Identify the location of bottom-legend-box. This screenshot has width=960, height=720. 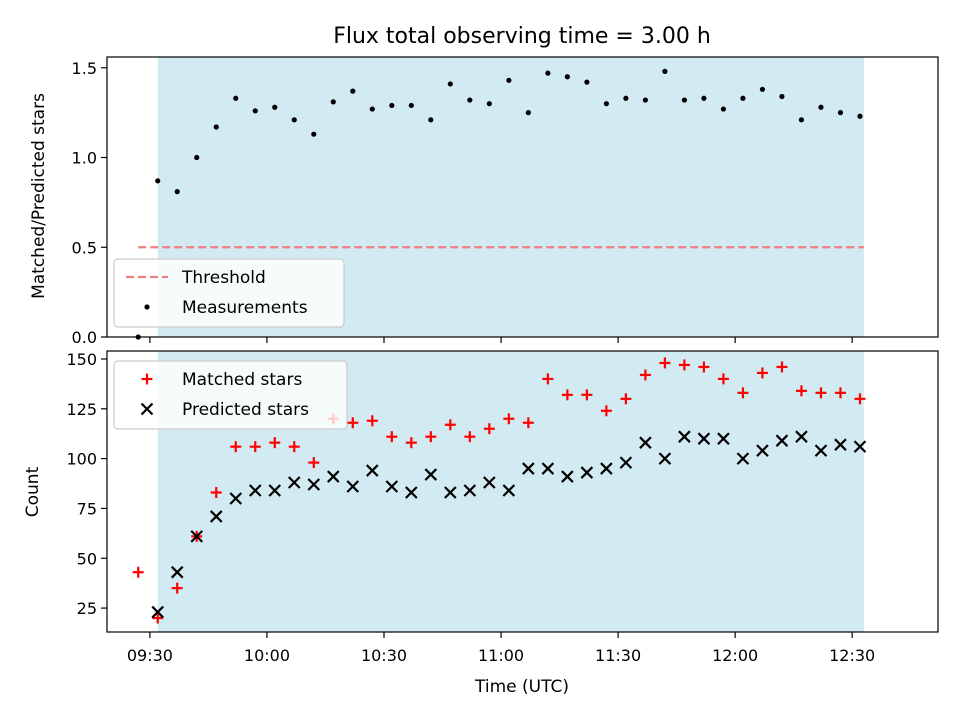
(230, 395).